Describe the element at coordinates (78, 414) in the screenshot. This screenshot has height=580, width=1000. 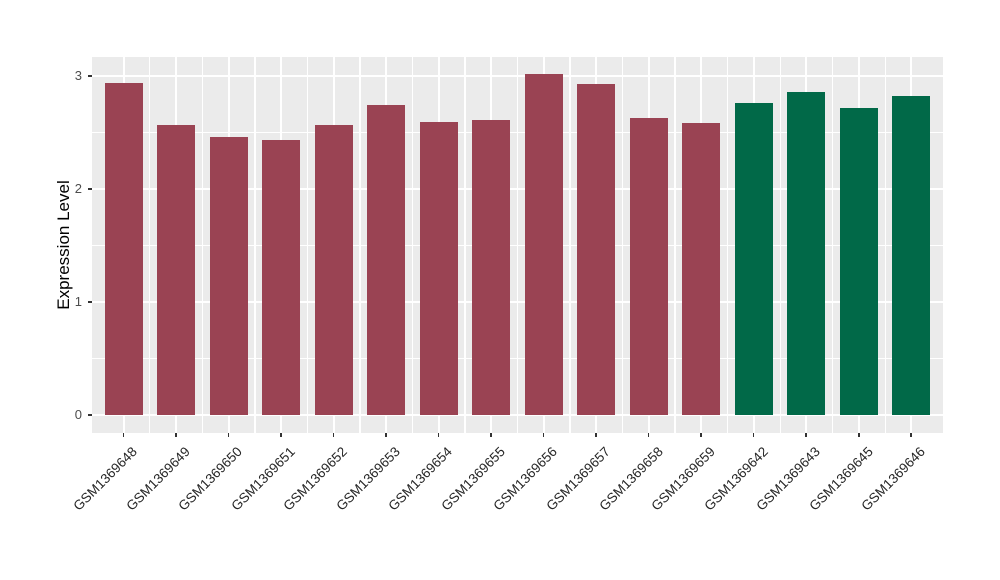
I see `y-tick-label: 0` at that location.